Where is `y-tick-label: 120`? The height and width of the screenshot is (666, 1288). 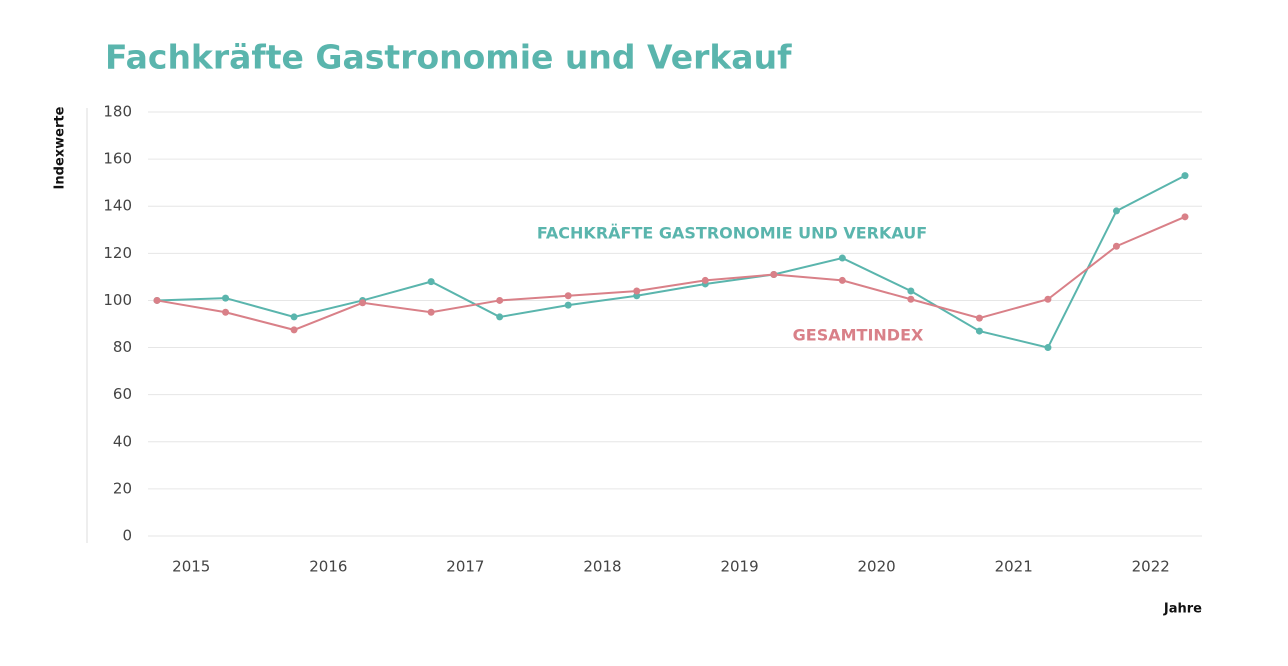 y-tick-label: 120 is located at coordinates (117, 253).